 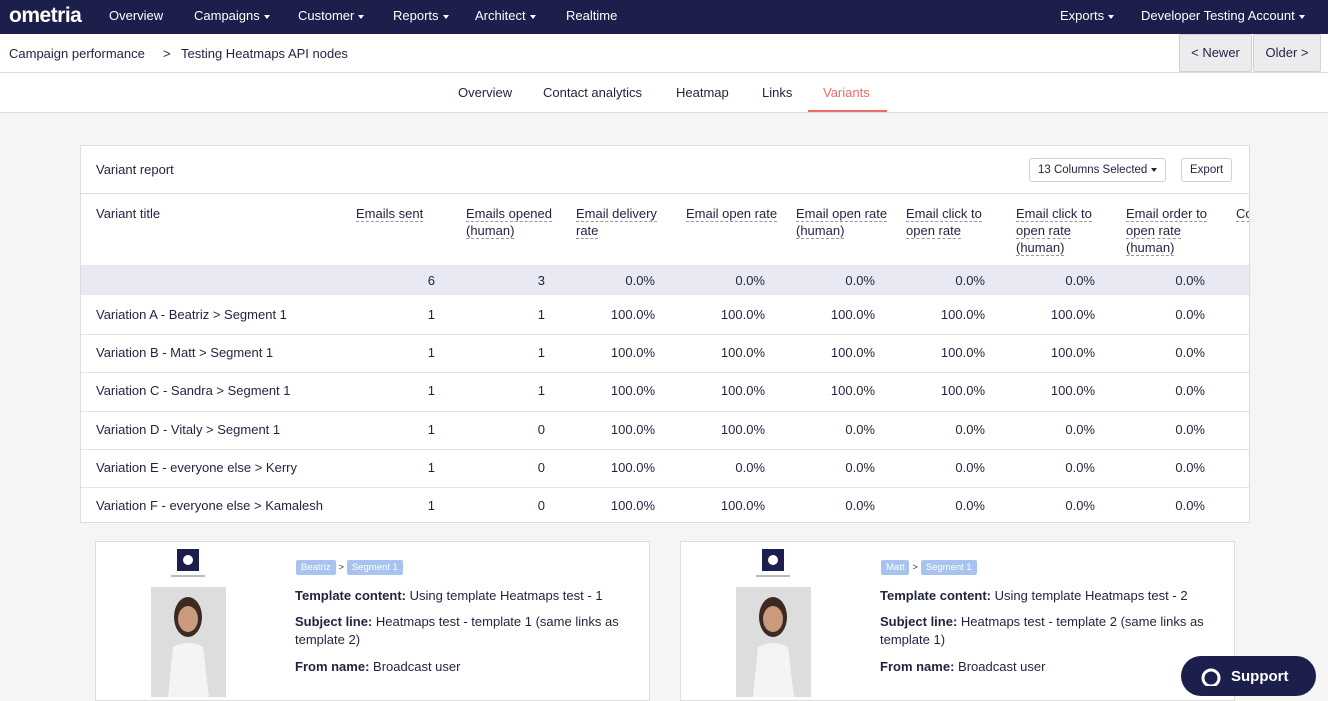 I want to click on column-header-text: Emails sent, so click(x=390, y=214).